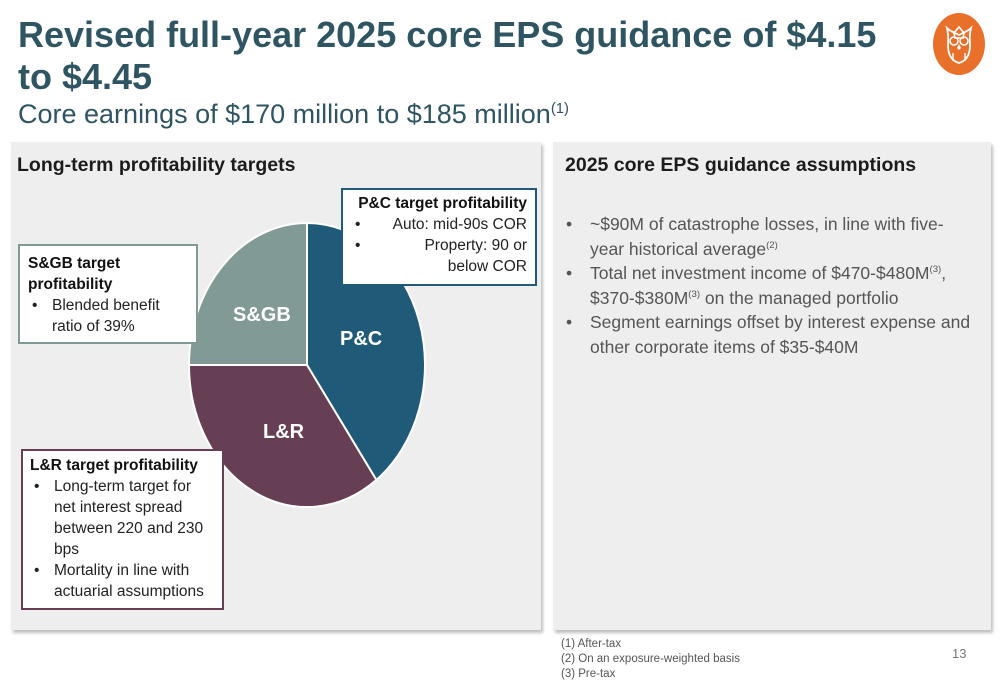  Describe the element at coordinates (741, 165) in the screenshot. I see `right-panel-heading: 2025 core EPS guidance assumptions` at that location.